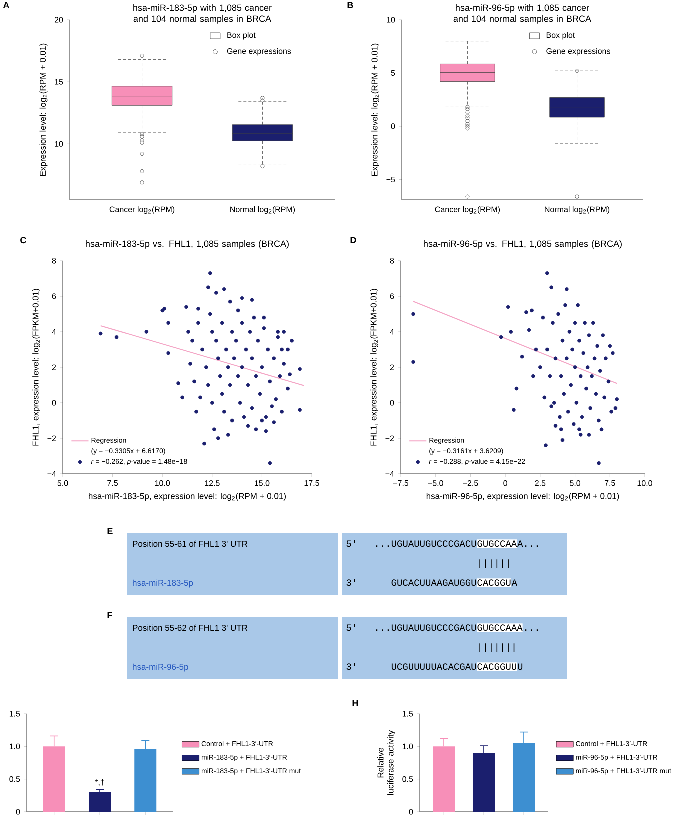 Image resolution: width=687 pixels, height=815 pixels. Describe the element at coordinates (110, 615) in the screenshot. I see `text: F` at that location.